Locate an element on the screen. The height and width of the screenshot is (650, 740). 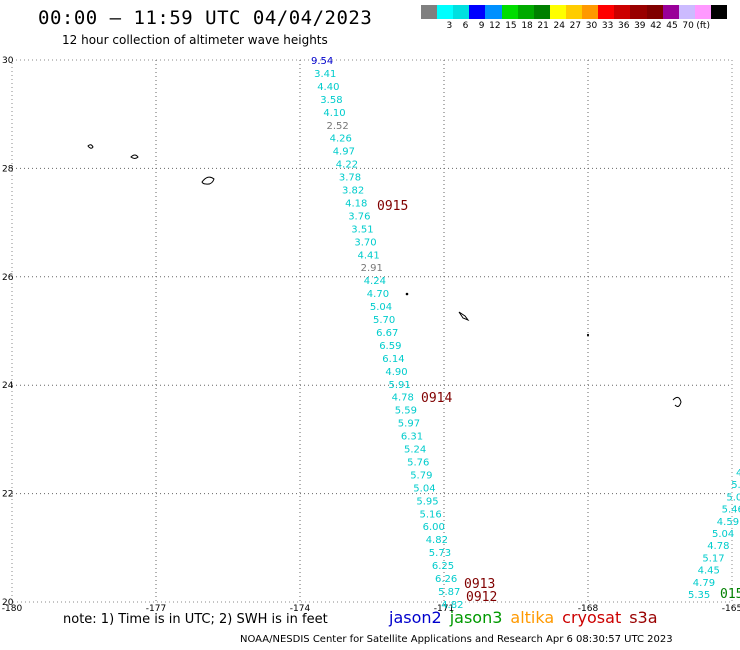
swh-value: 3.70 is located at coordinates (365, 242).